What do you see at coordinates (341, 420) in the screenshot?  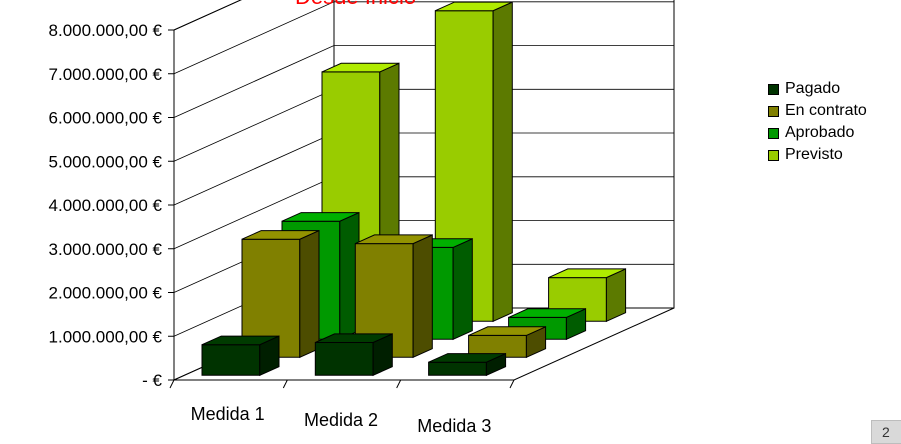 I see `x-tick-label: Medida 2` at bounding box center [341, 420].